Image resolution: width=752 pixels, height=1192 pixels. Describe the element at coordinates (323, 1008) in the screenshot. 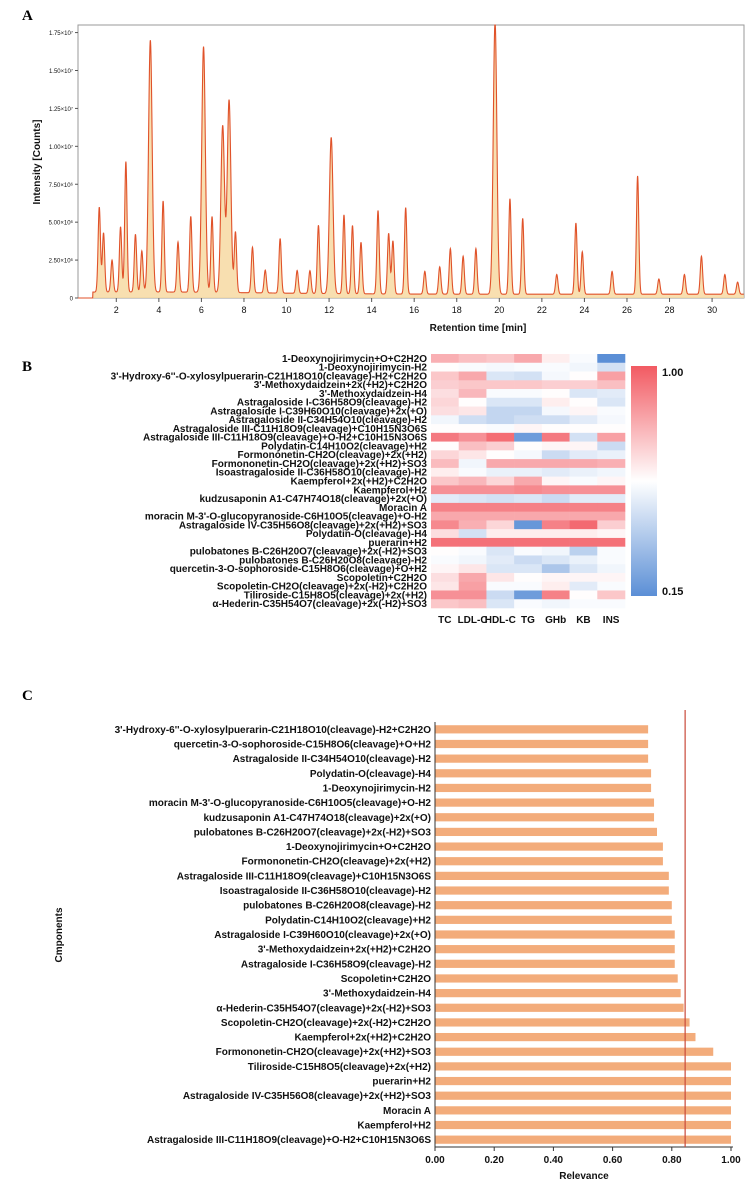

I see `relevance-bar-label: α-Hederin-C35H54O7(cleavage)+2x(-H2)+SO3` at that location.